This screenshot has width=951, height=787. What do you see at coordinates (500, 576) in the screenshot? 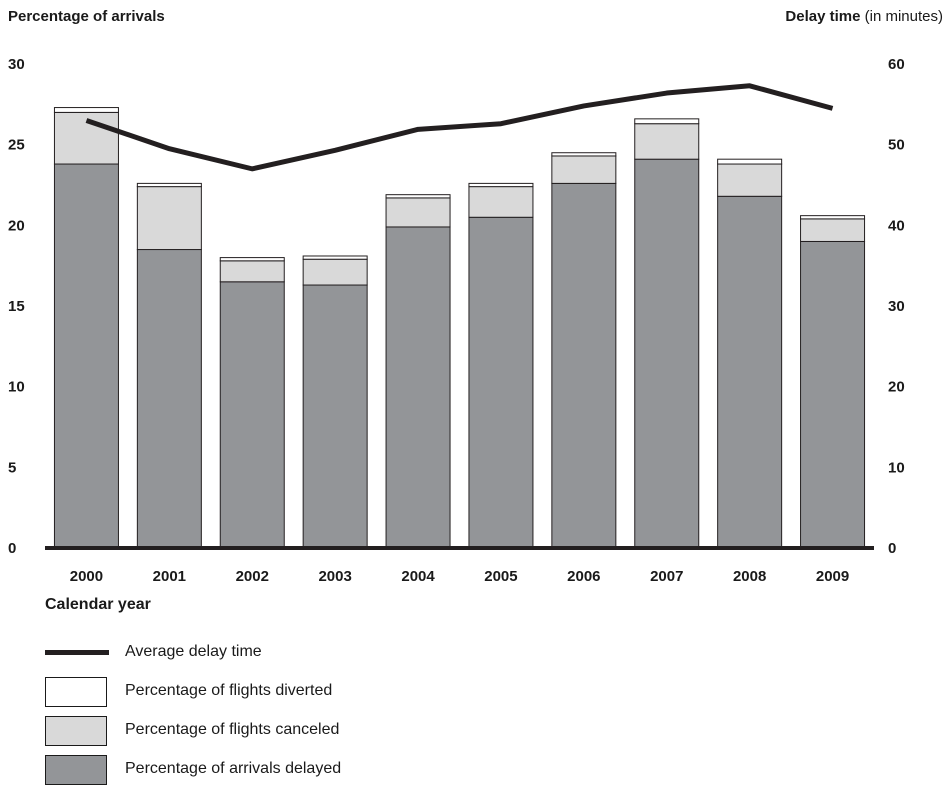
I see `x-tick-label: 2005` at bounding box center [500, 576].